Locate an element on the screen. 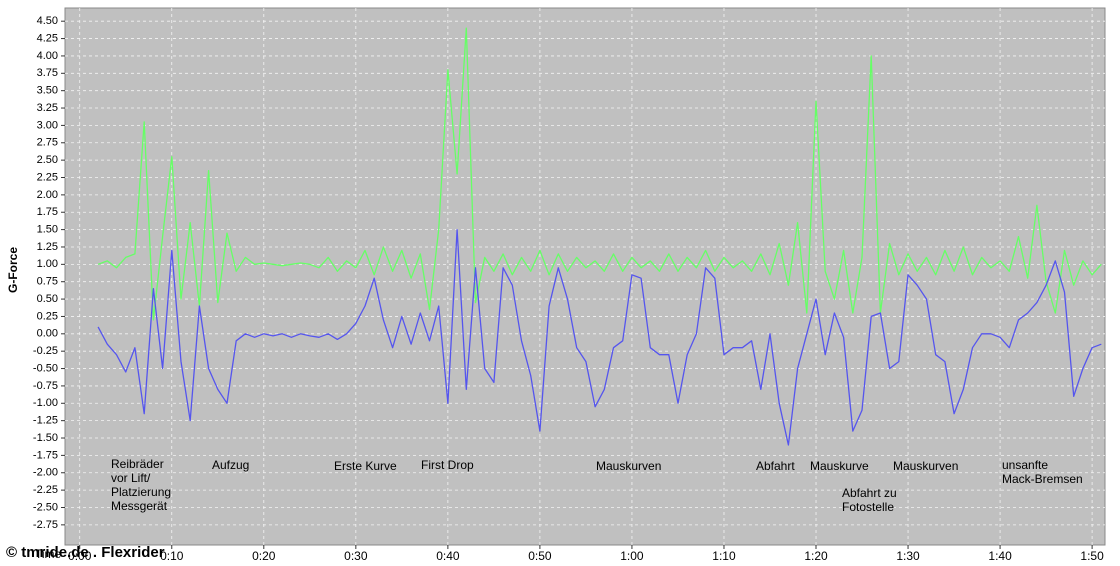 The image size is (1120, 566). y-tick-label: 2.75 is located at coordinates (47, 143).